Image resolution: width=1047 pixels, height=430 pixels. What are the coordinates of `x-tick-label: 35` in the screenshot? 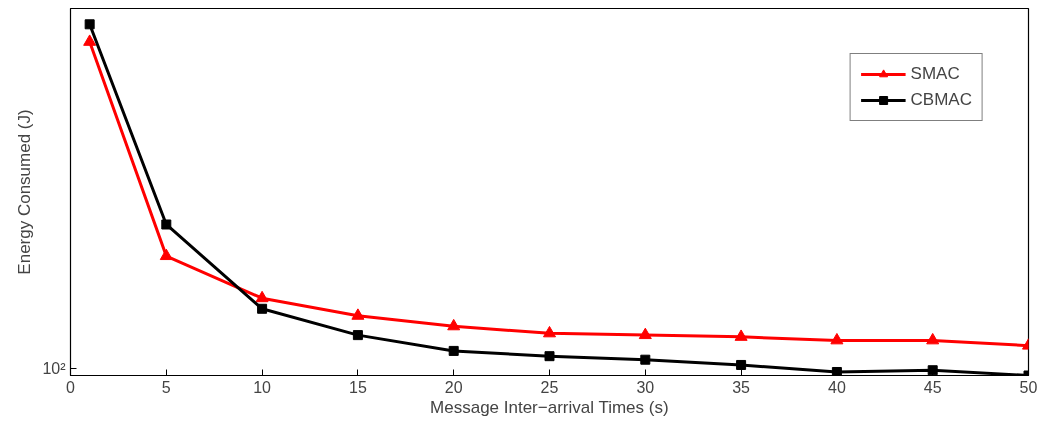 It's located at (741, 387).